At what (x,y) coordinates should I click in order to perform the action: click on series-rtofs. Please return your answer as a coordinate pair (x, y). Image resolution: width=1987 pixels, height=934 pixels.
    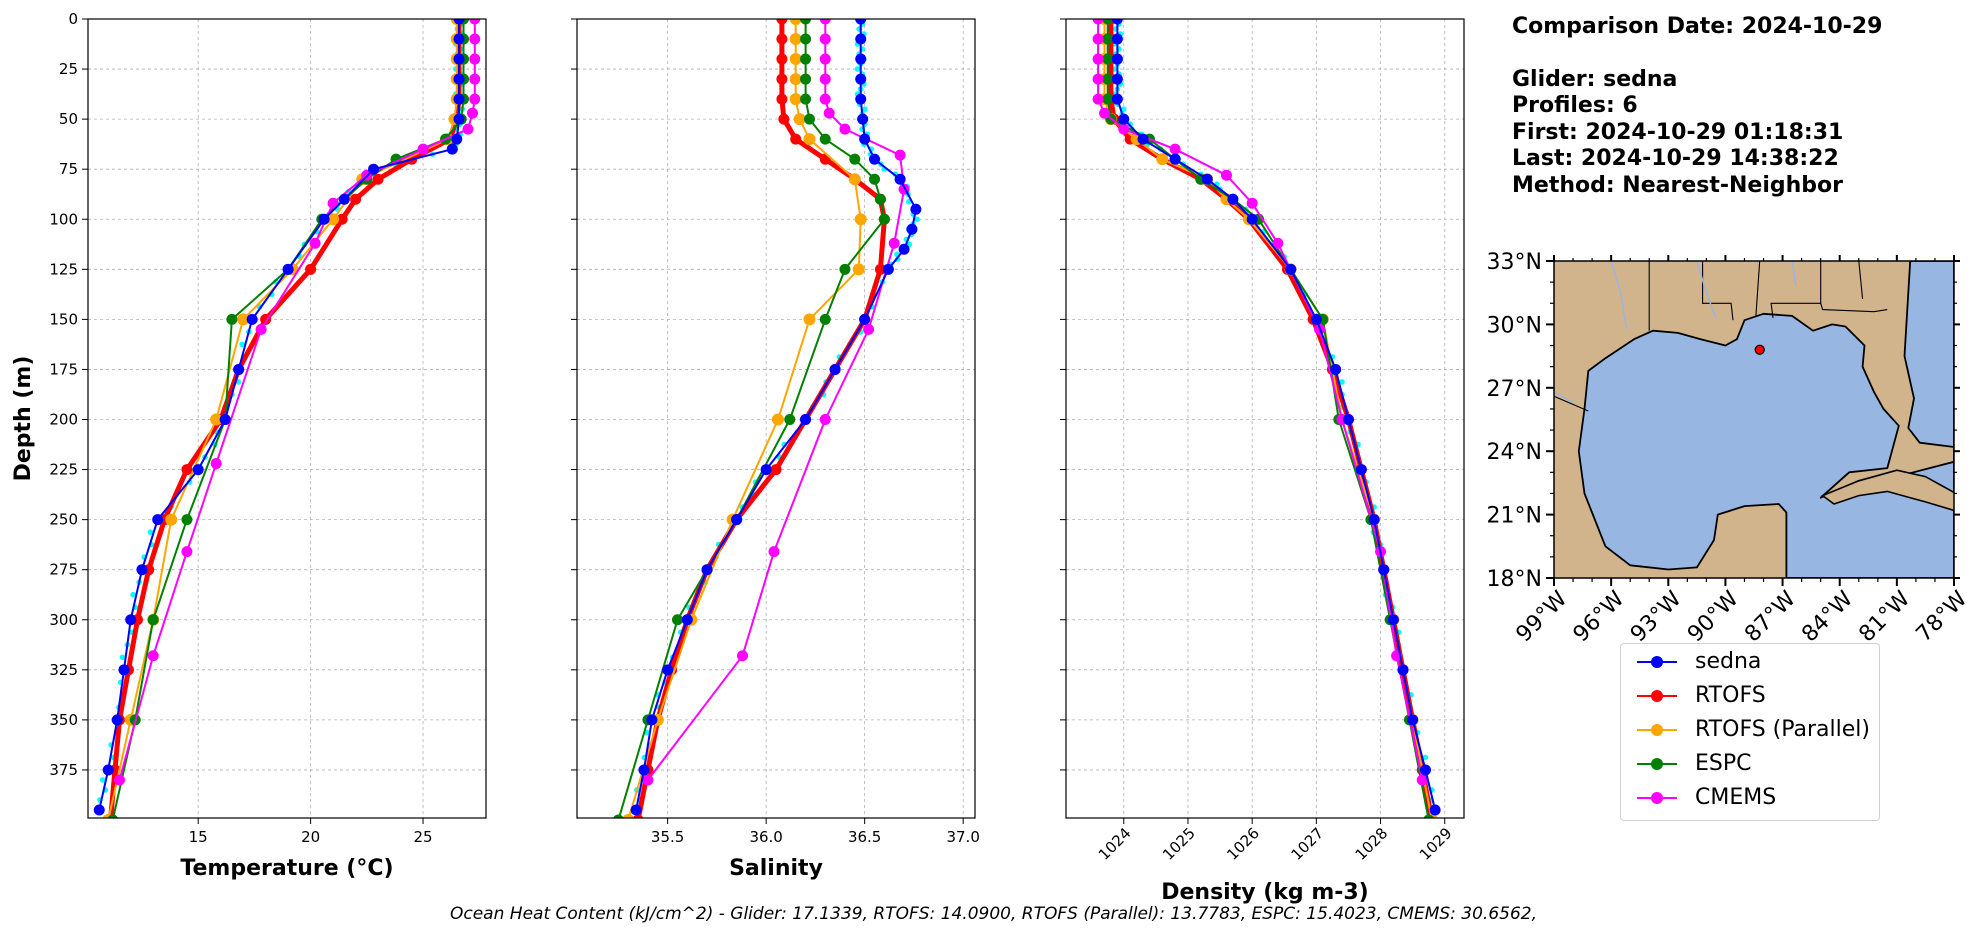
    Looking at the image, I should click on (761, 418).